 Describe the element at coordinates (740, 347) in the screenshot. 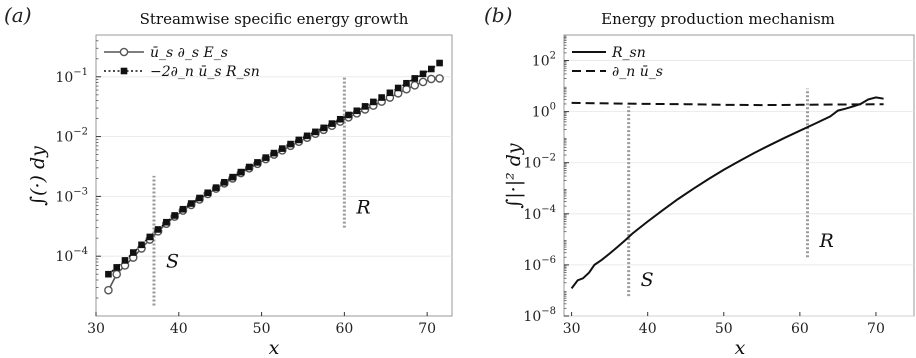

I see `x-axis-label-b: x` at that location.